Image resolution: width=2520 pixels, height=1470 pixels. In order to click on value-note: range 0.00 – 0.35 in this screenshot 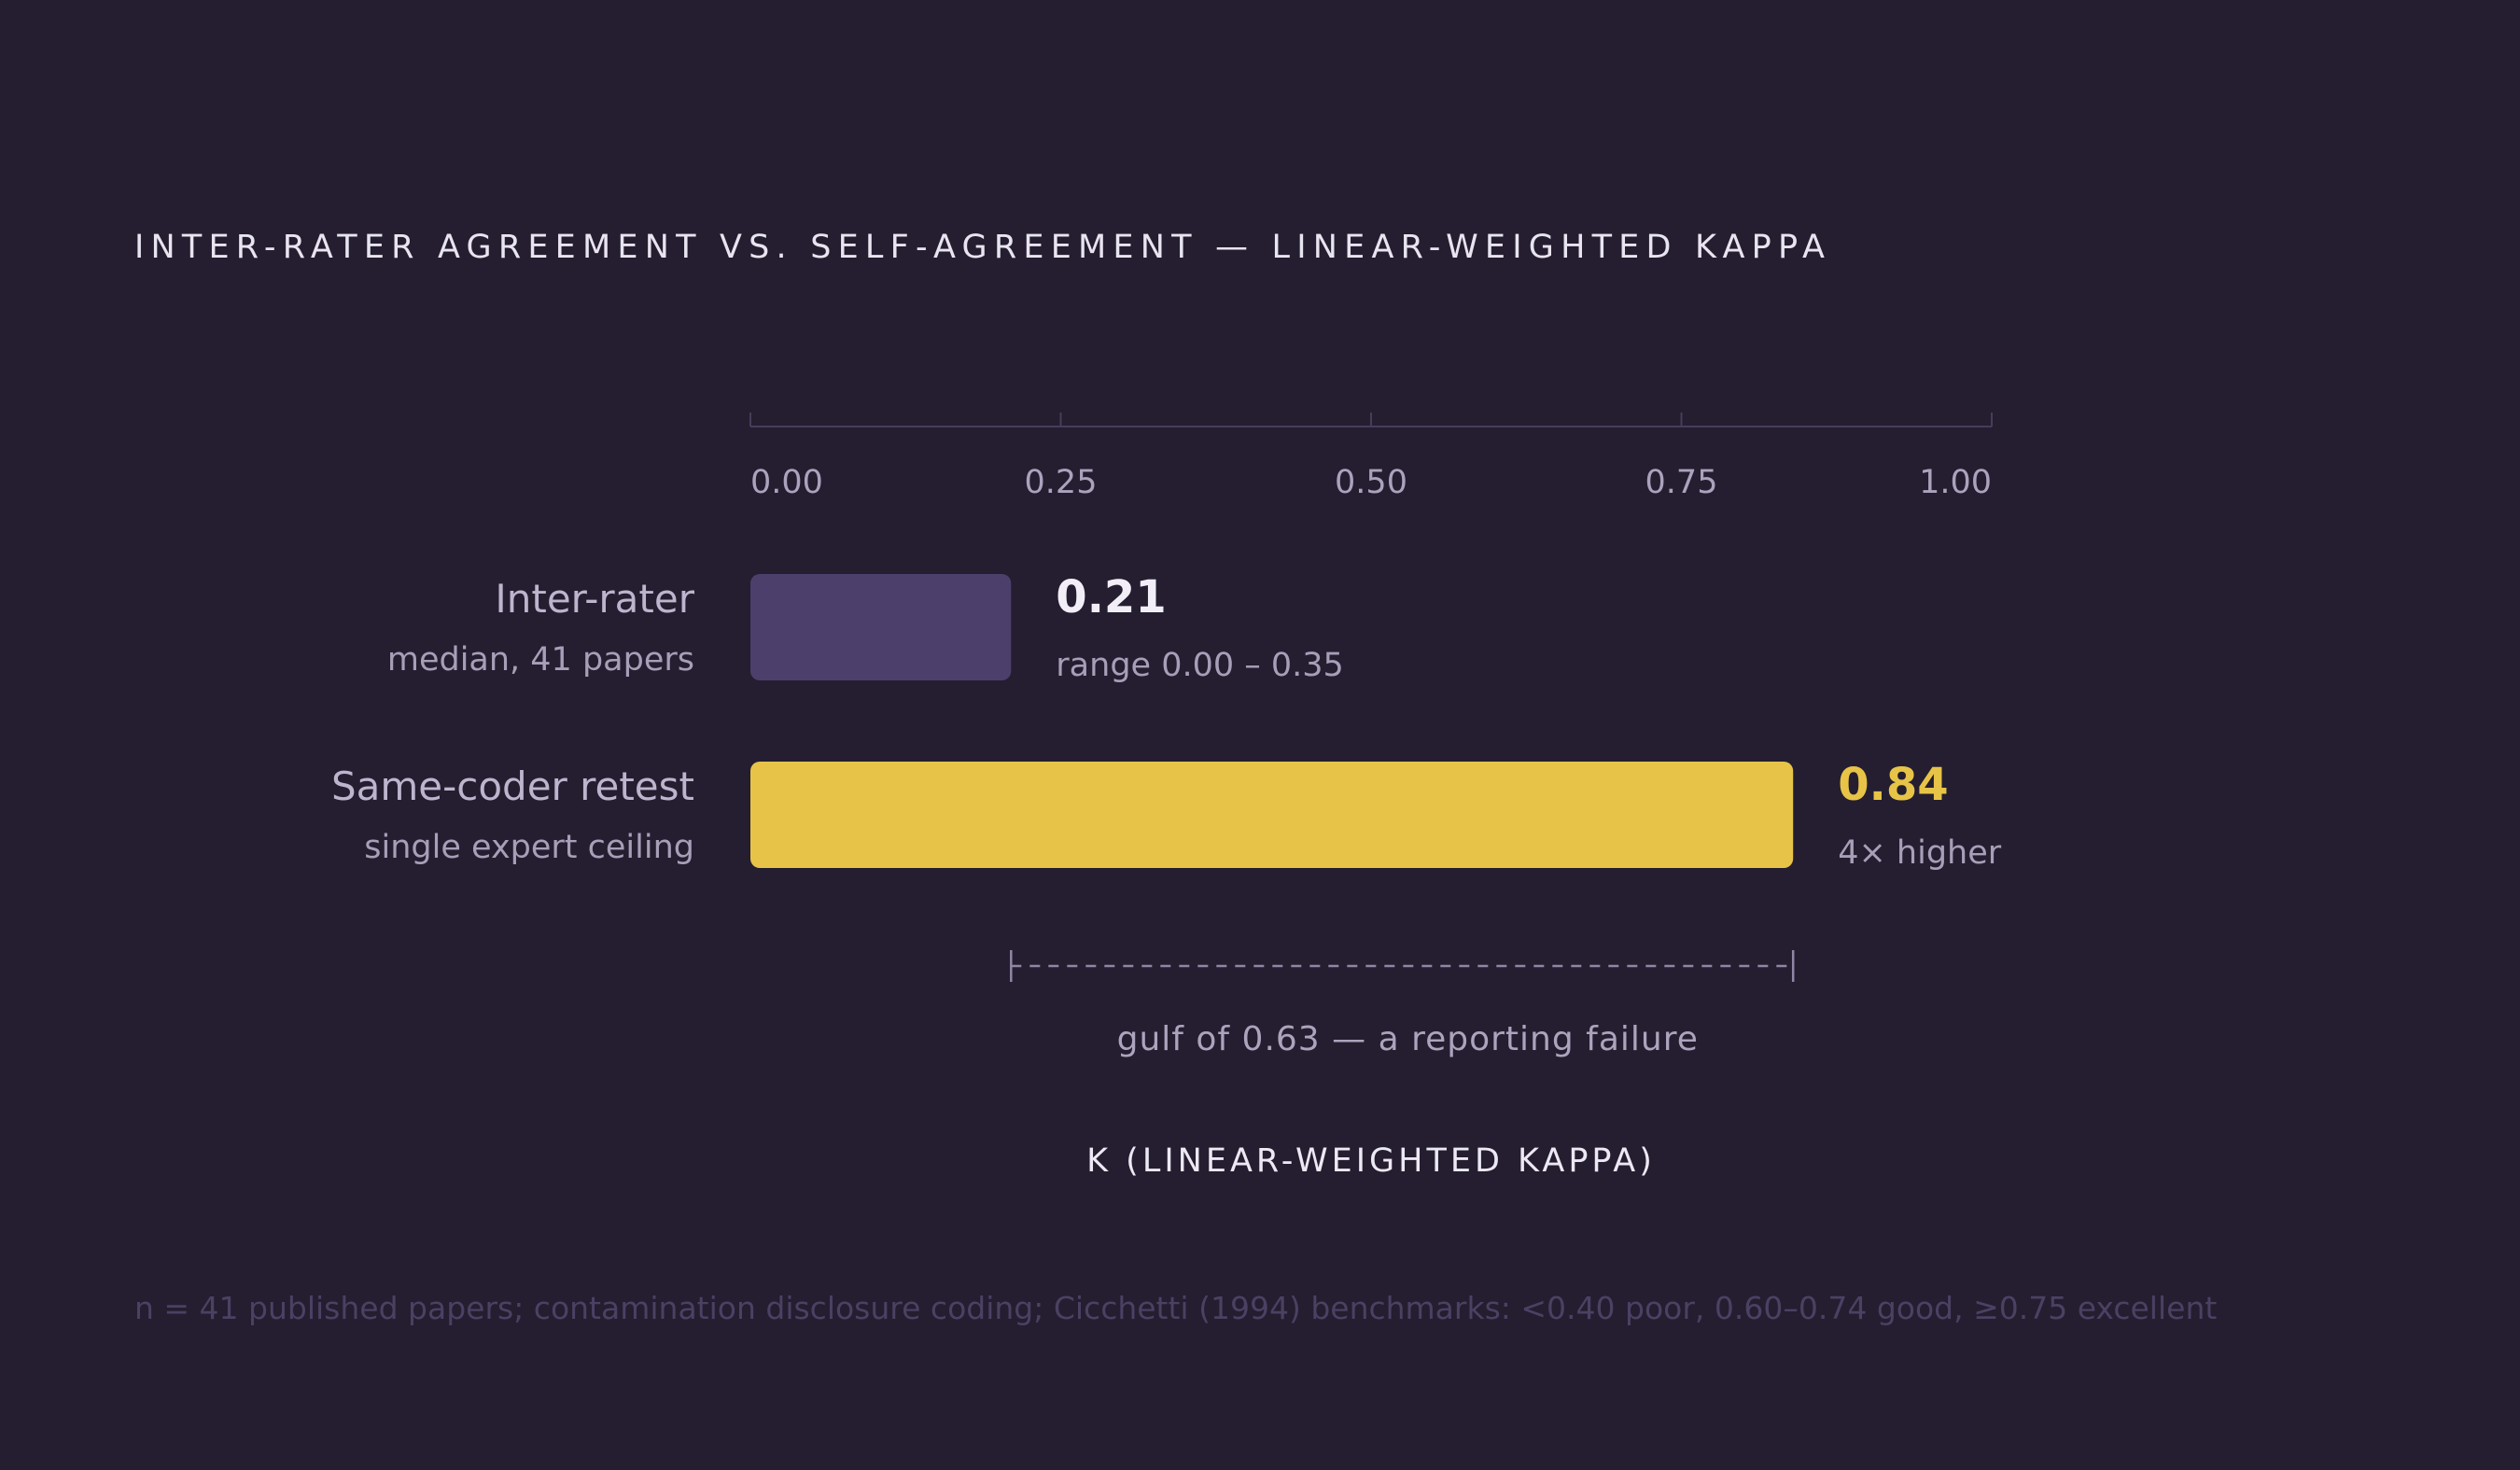, I will do `click(1200, 665)`.